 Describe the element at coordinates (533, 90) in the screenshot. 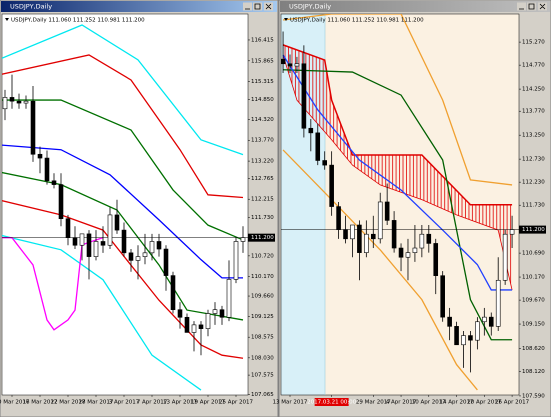

I see `y-tick-label: 114.250` at that location.